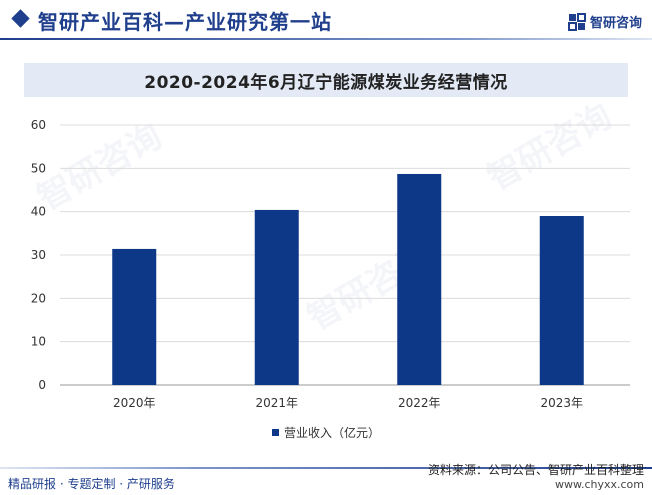 This screenshot has width=652, height=495. Describe the element at coordinates (561, 403) in the screenshot. I see `x-tick-label: 2023年` at that location.